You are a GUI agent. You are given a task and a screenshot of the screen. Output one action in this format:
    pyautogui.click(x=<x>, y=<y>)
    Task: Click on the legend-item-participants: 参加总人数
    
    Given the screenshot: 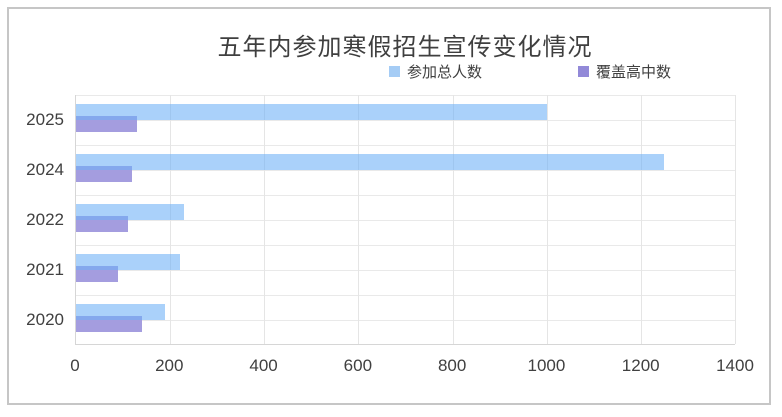 What is the action you would take?
    pyautogui.click(x=435, y=71)
    